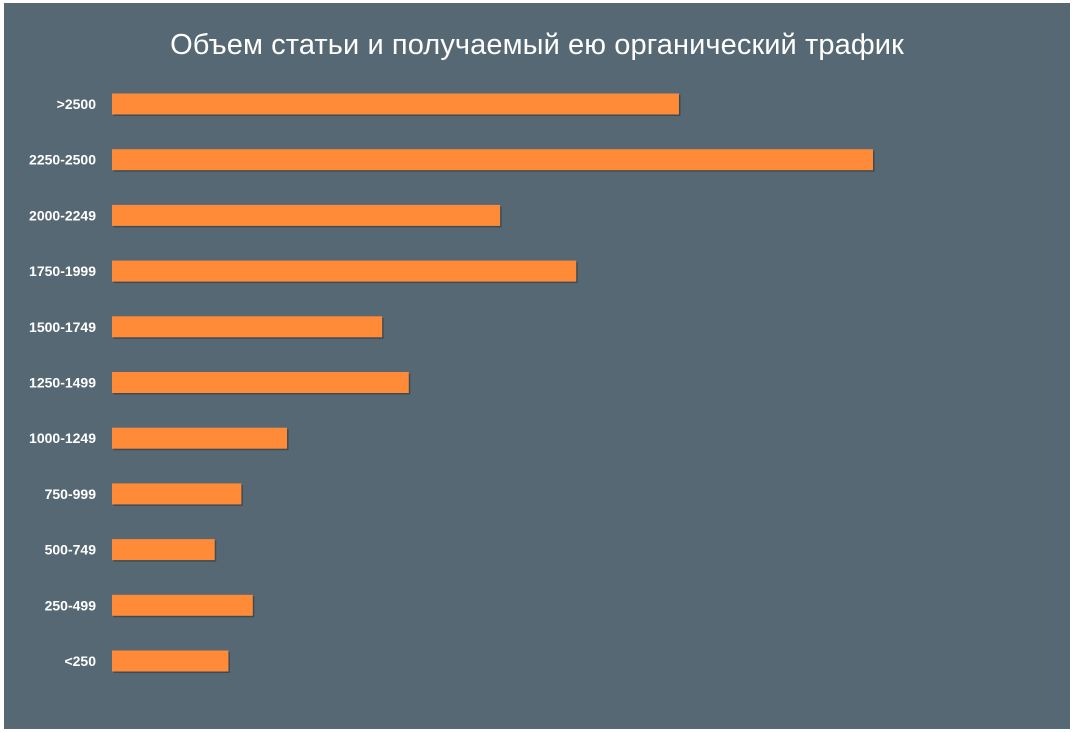  What do you see at coordinates (62, 160) in the screenshot?
I see `y-tick-label: 2250-2500` at bounding box center [62, 160].